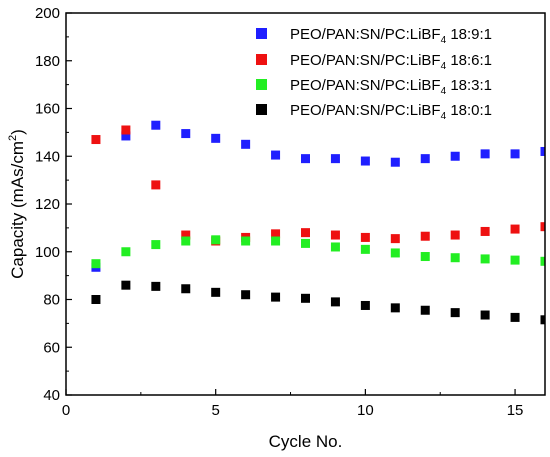  What do you see at coordinates (47, 156) in the screenshot?
I see `y-tick-label: 140` at bounding box center [47, 156].